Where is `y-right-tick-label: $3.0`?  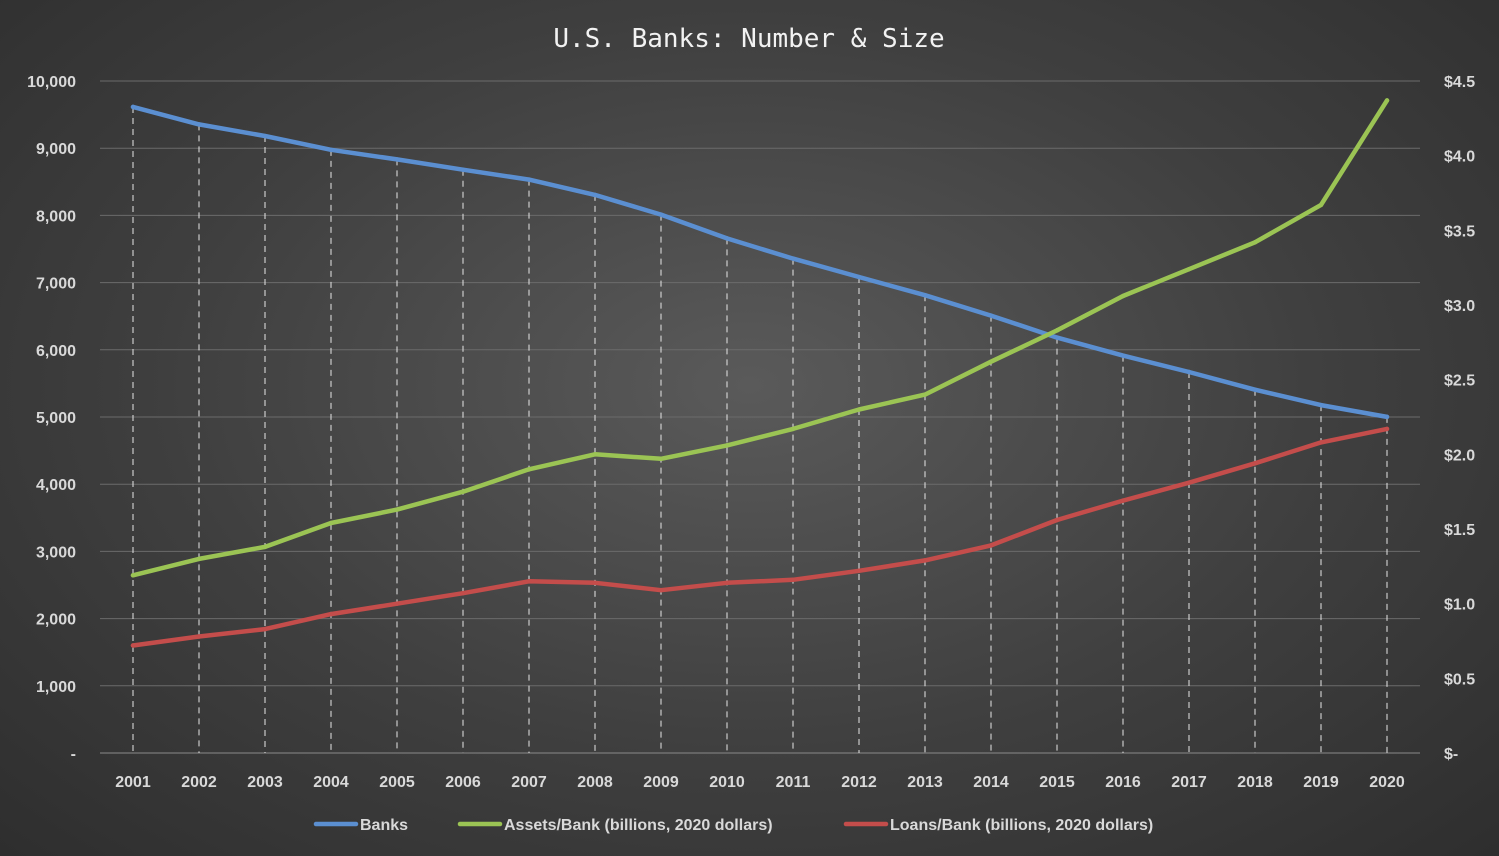
y-right-tick-label: $3.0 is located at coordinates (1459, 306).